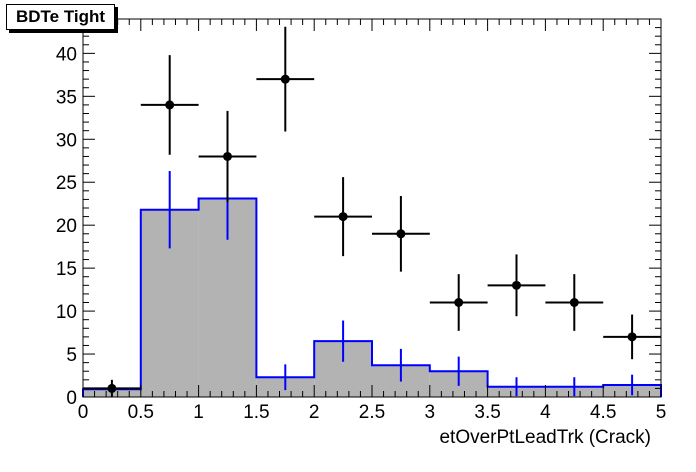  Describe the element at coordinates (71, 398) in the screenshot. I see `y-tick-label: 0` at that location.